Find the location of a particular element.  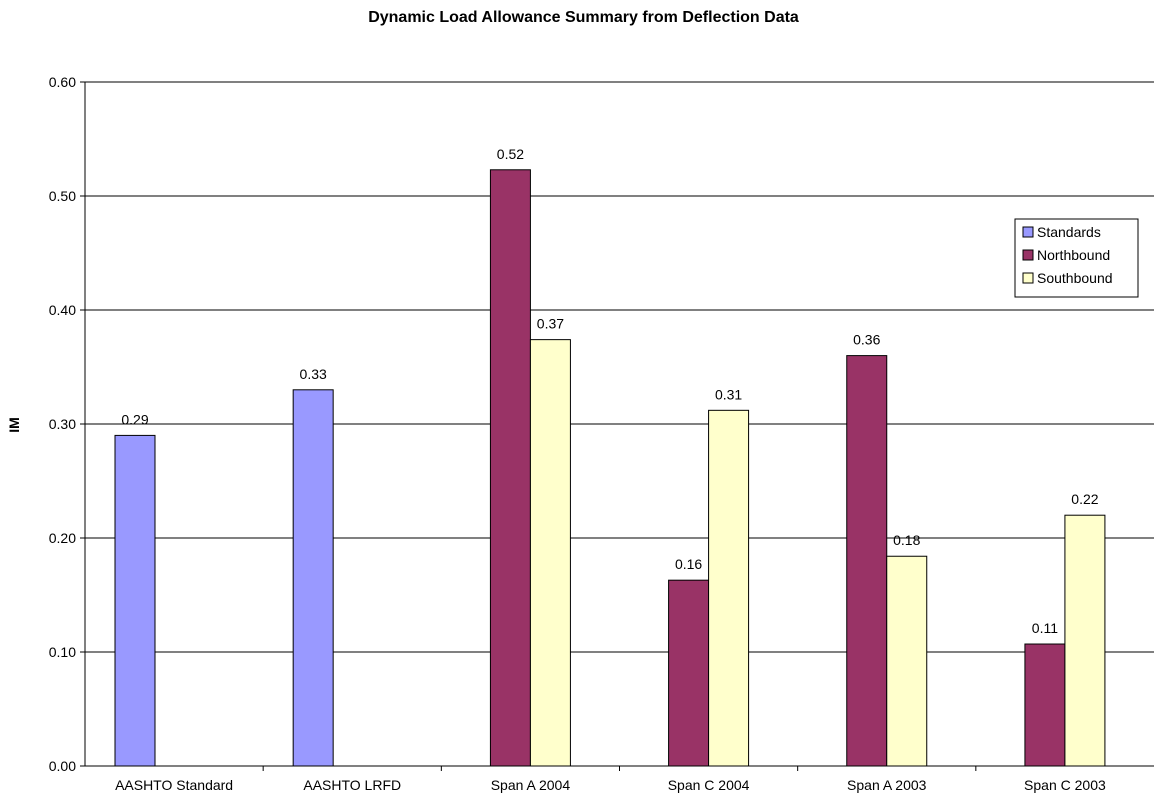

y-tick-label: 0.00 is located at coordinates (62, 766).